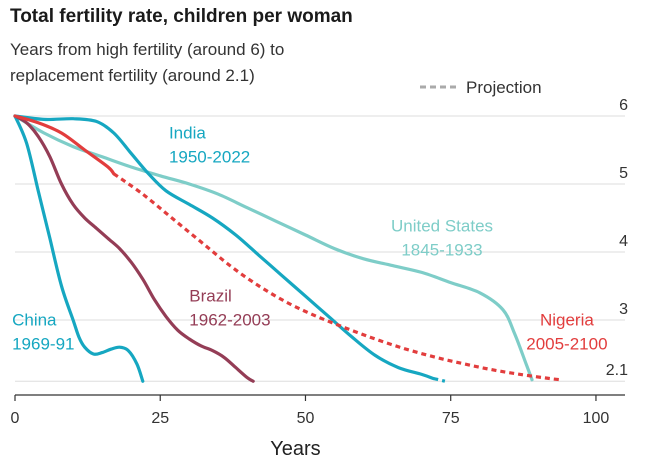  What do you see at coordinates (229, 320) in the screenshot?
I see `series-years-brazil: 1962-2003` at bounding box center [229, 320].